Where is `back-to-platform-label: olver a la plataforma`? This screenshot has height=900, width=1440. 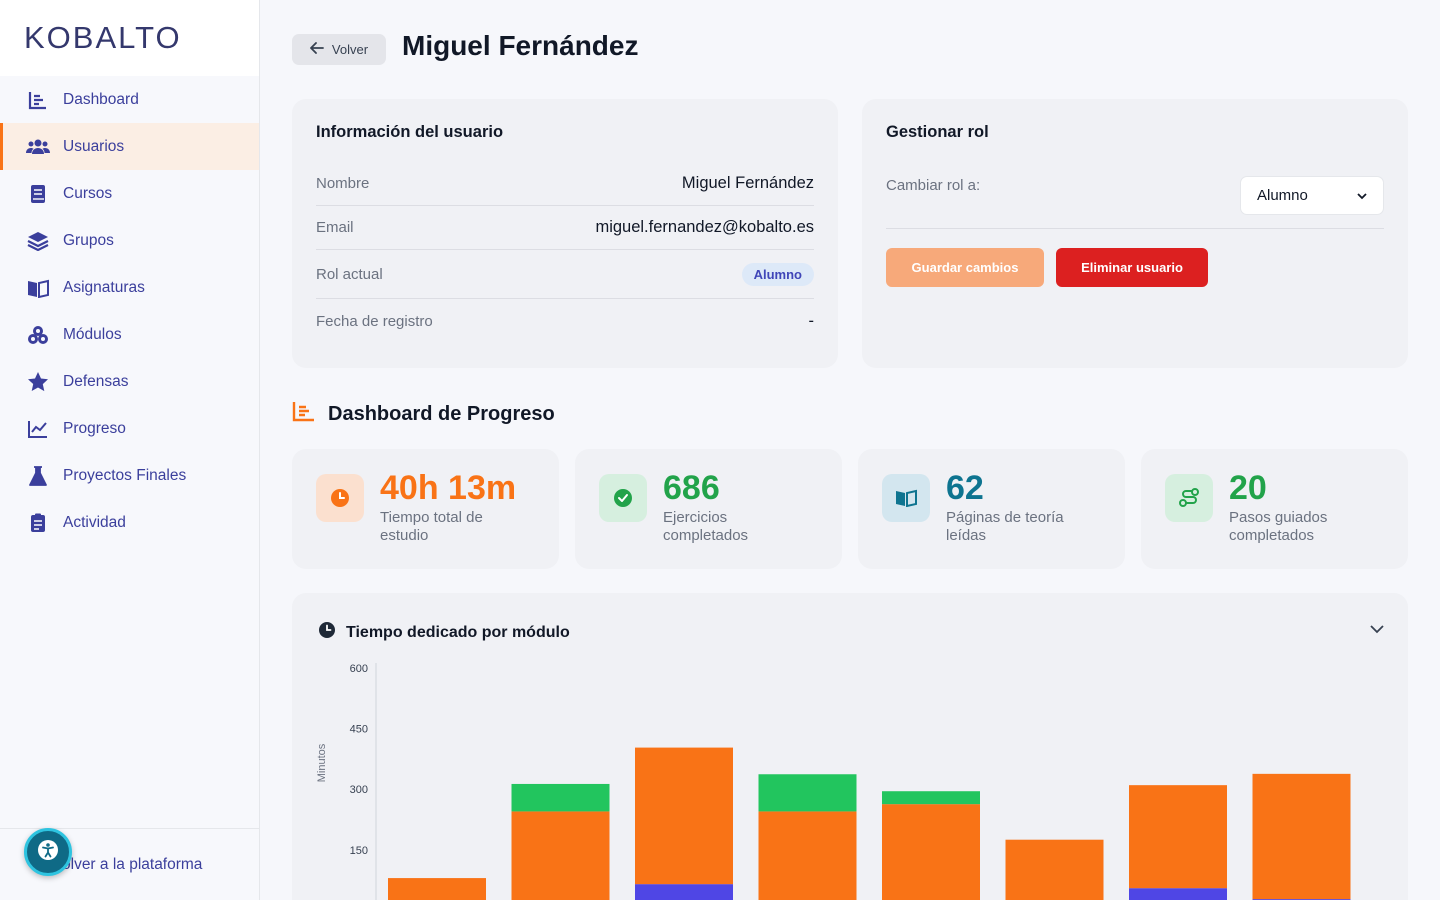 back-to-platform-label: olver a la plataforma is located at coordinates (132, 864).